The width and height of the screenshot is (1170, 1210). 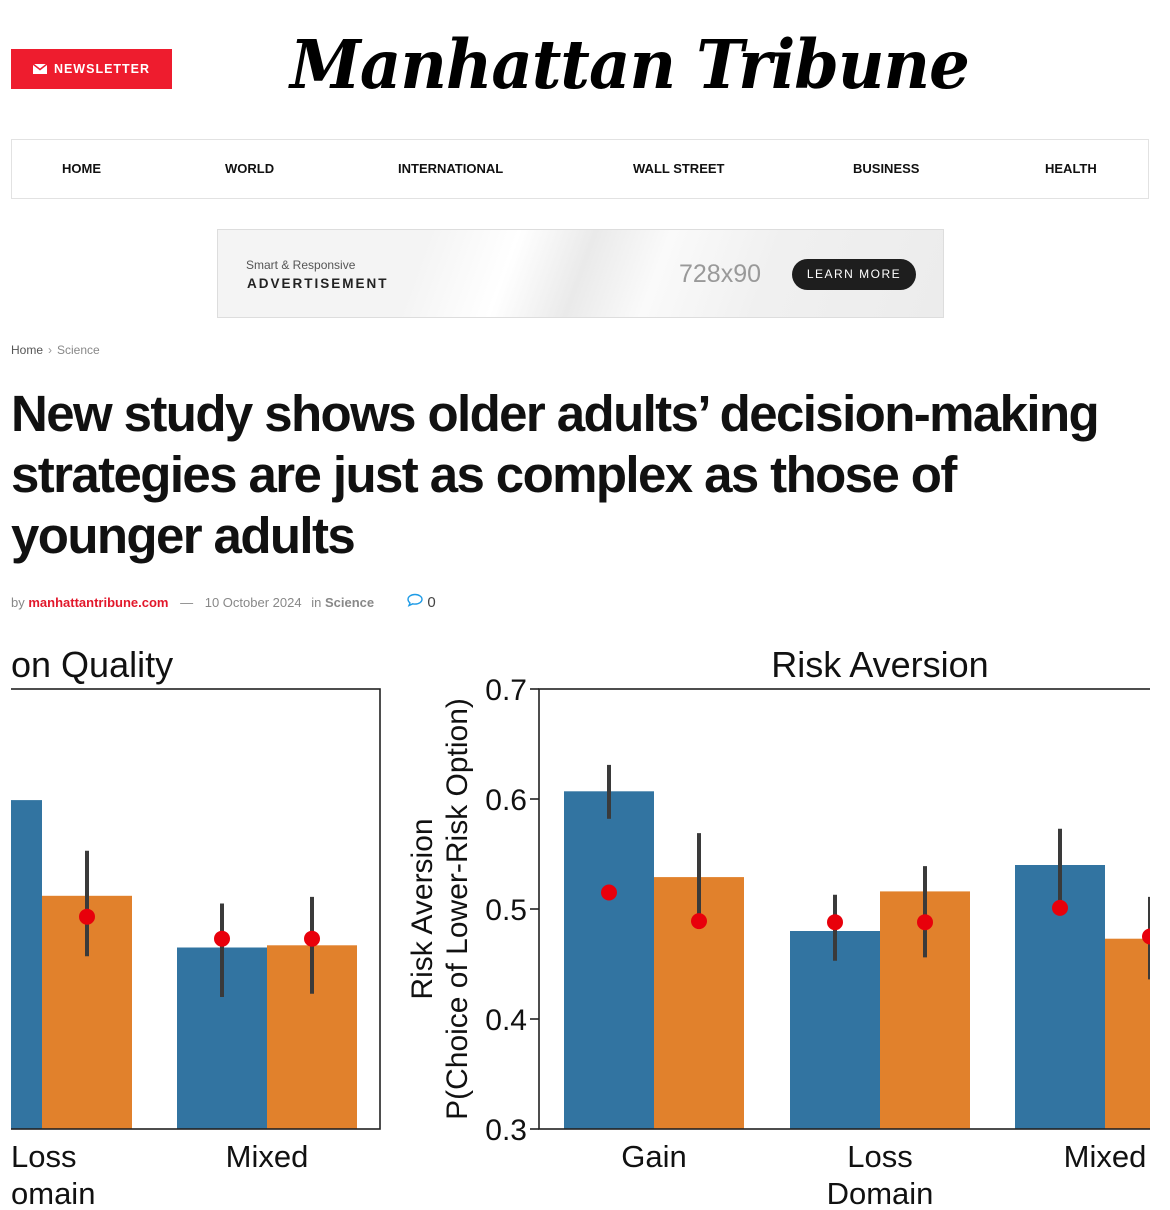 What do you see at coordinates (27, 350) in the screenshot?
I see `breadcrumb-home: Home` at bounding box center [27, 350].